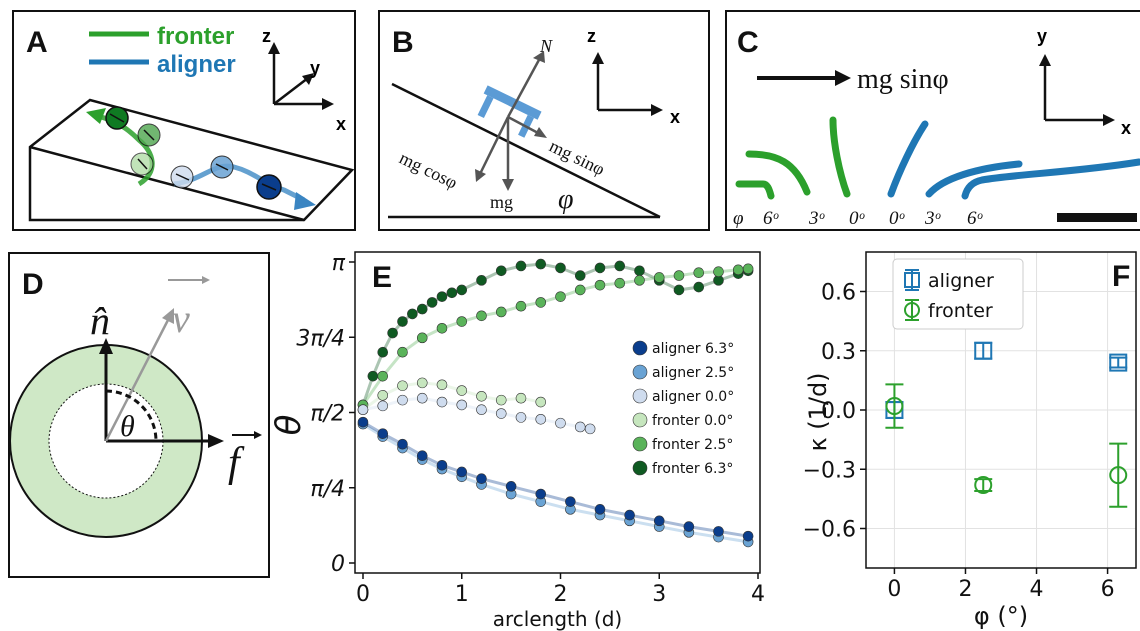  What do you see at coordinates (206, 280) in the screenshot?
I see `v-overarrow-icon` at bounding box center [206, 280].